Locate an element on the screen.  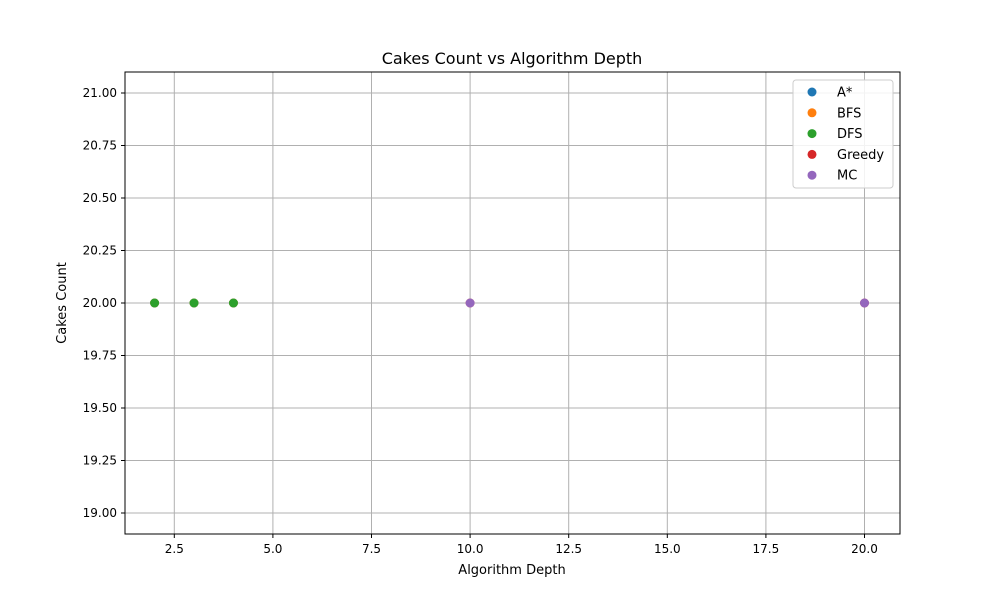
legend-label: DFS is located at coordinates (850, 134).